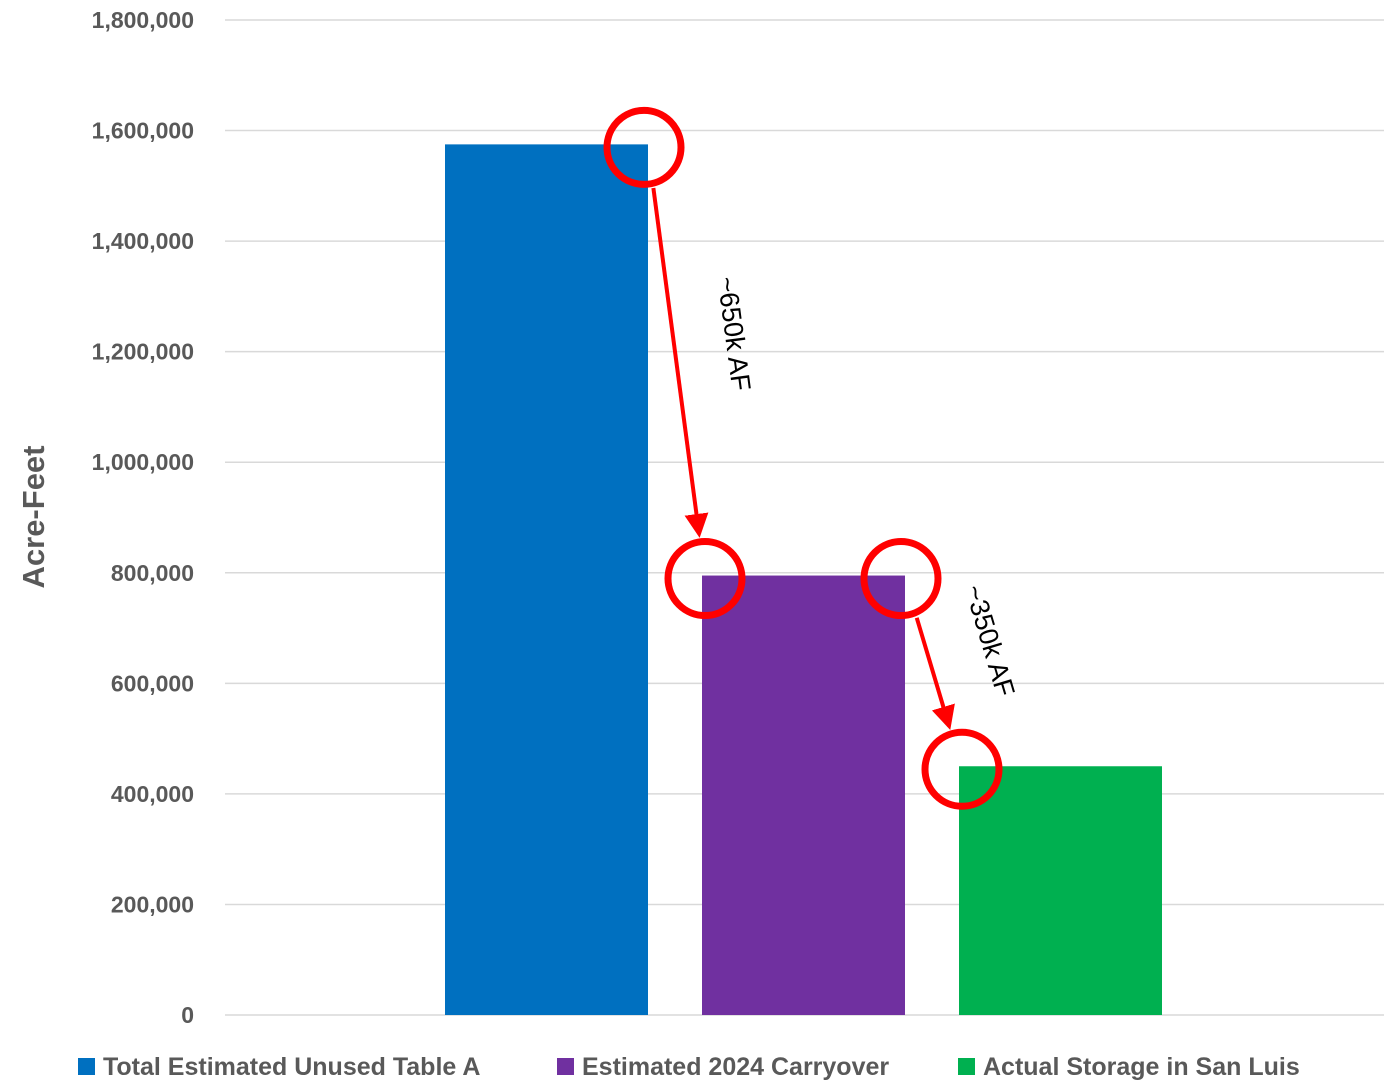  What do you see at coordinates (143, 20) in the screenshot?
I see `y-tick-label: 1,800,000` at bounding box center [143, 20].